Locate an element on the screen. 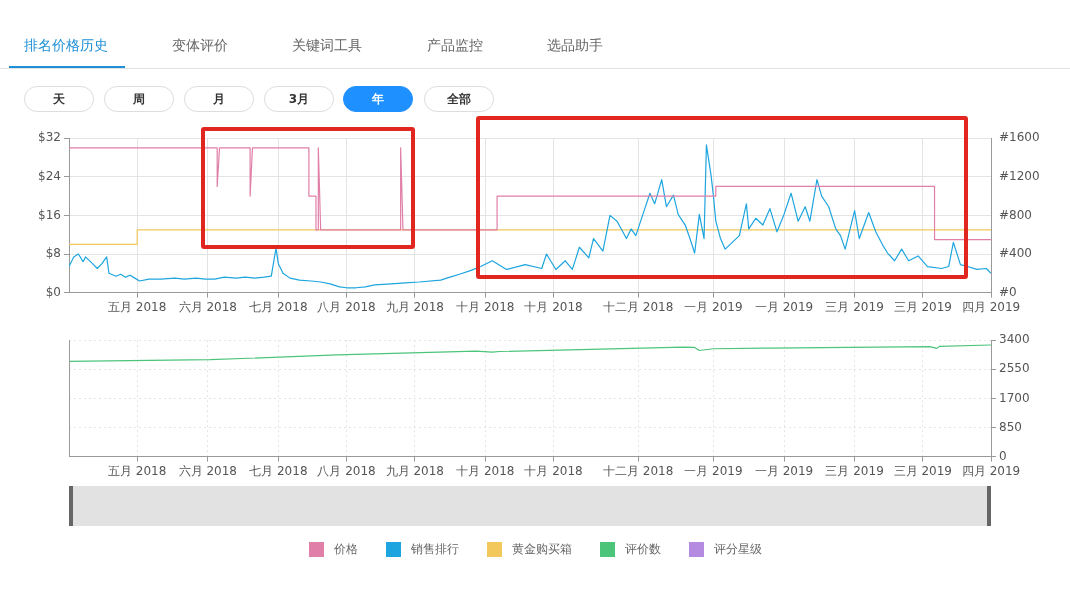  y-tick-label: 0 is located at coordinates (1003, 455).